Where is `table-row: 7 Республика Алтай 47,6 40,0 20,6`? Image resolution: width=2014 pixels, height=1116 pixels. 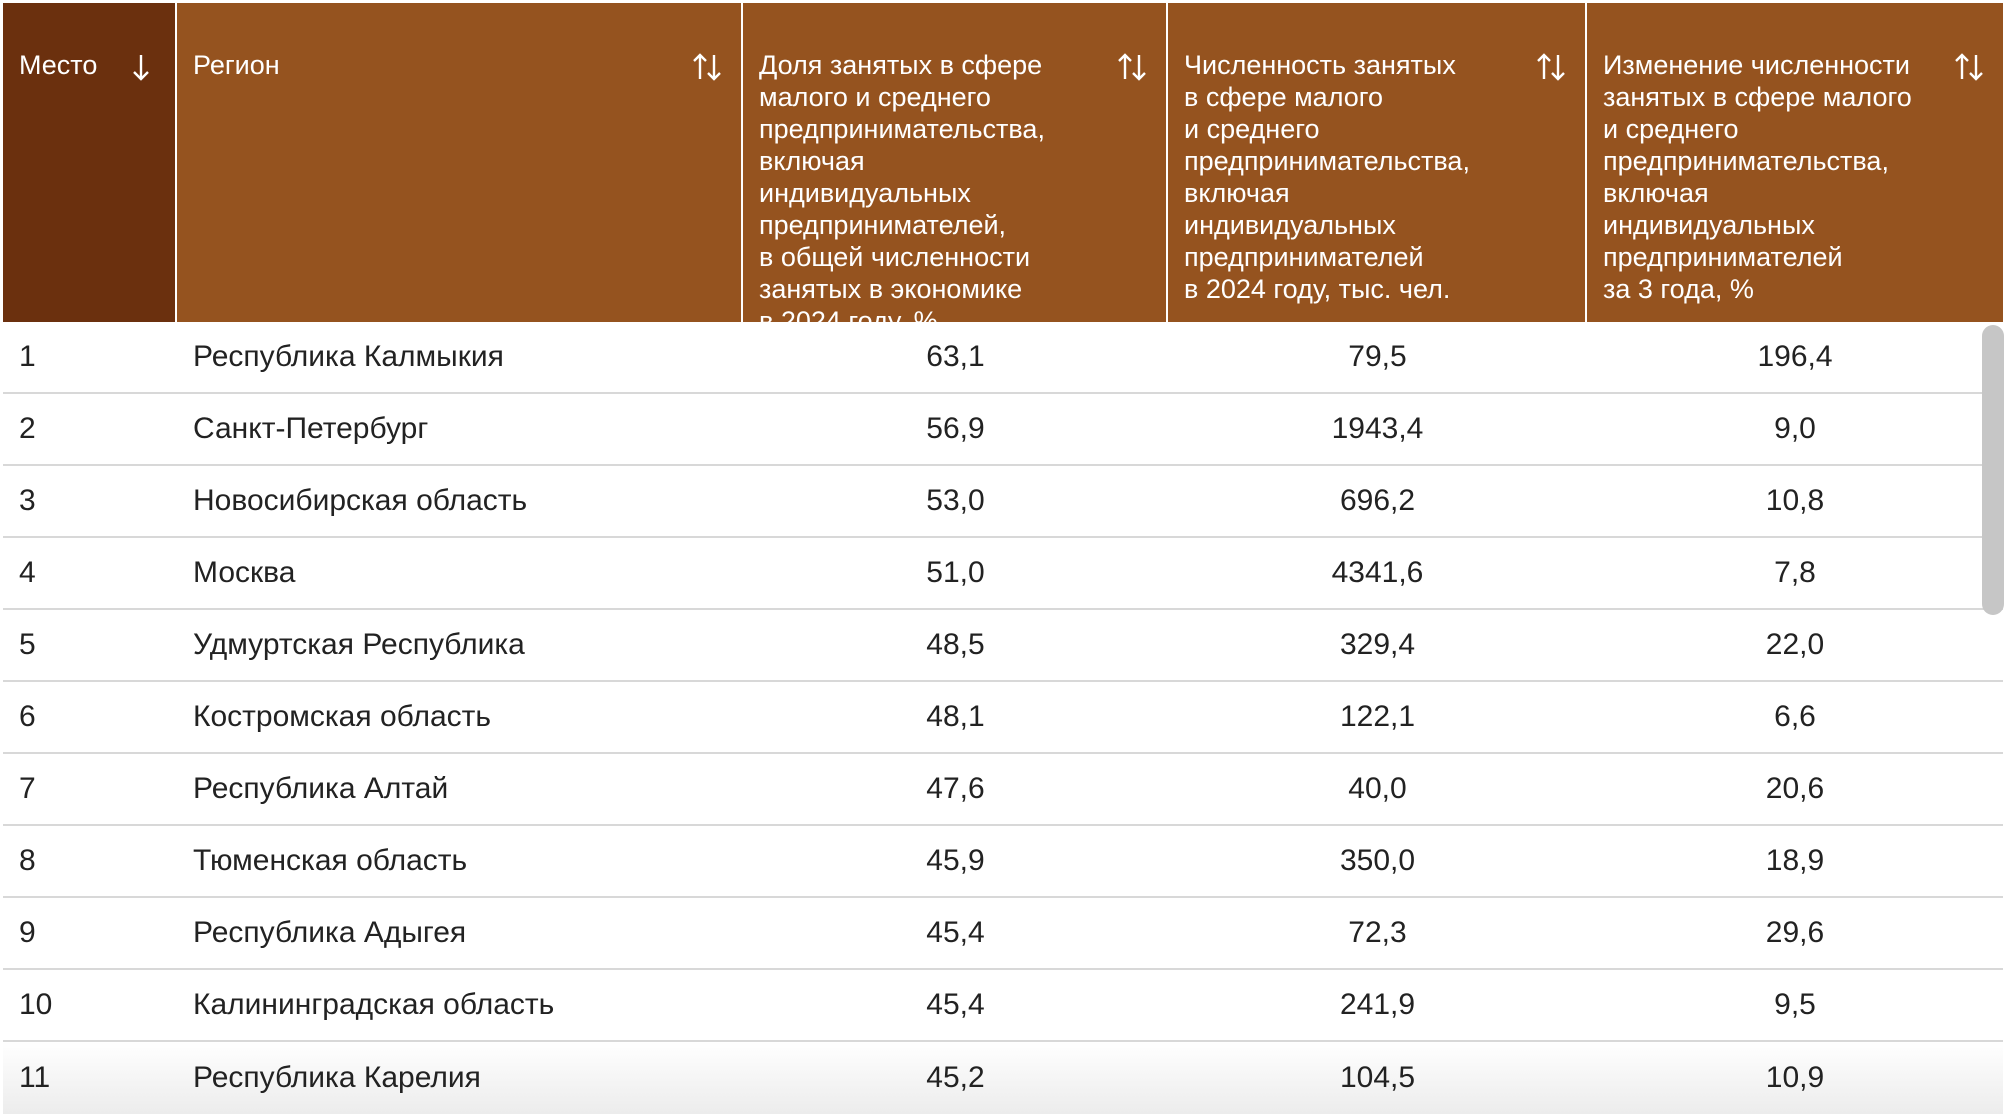 table-row: 7 Республика Алтай 47,6 40,0 20,6 is located at coordinates (1003, 790).